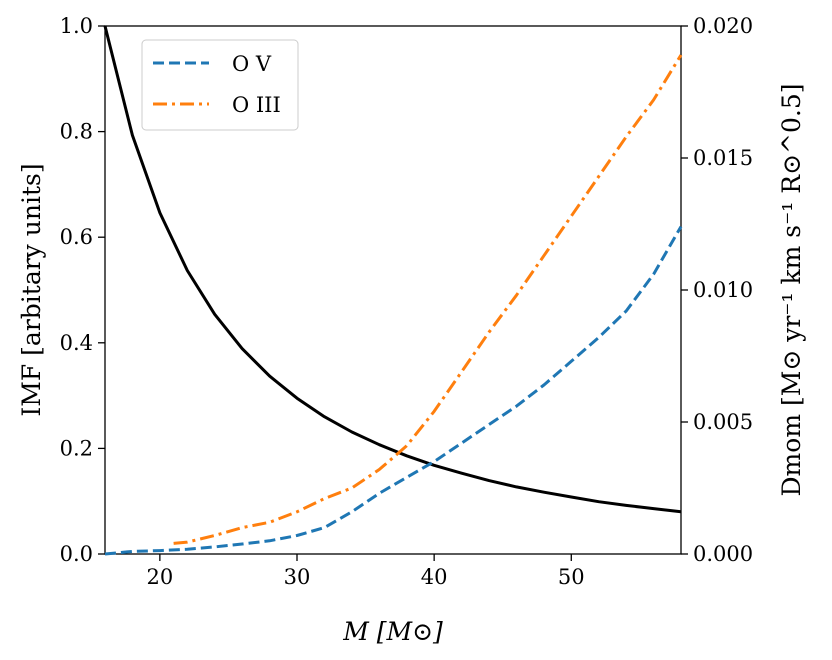  I want to click on y-right-tick-label: 0.000, so click(723, 554).